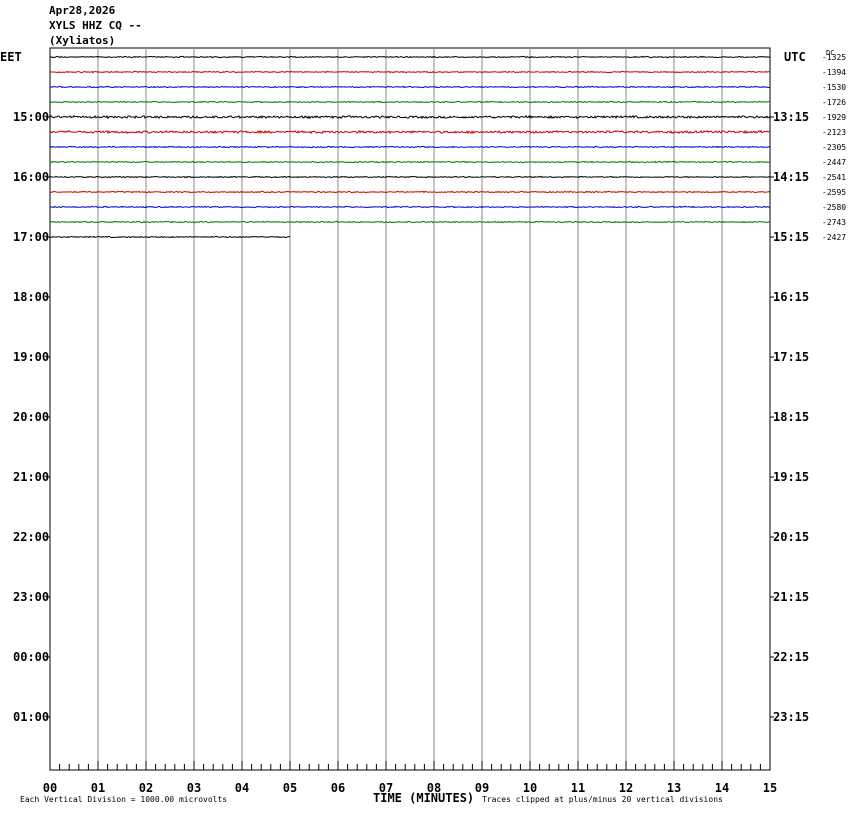 The image size is (850, 814). Describe the element at coordinates (830, 53) in the screenshot. I see `dc-label: DC` at that location.